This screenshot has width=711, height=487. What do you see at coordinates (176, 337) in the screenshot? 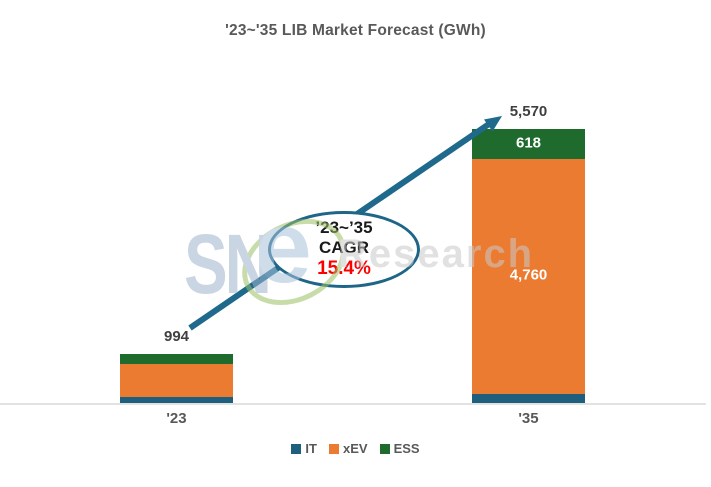
I see `bar-total-label: 994` at bounding box center [176, 337].